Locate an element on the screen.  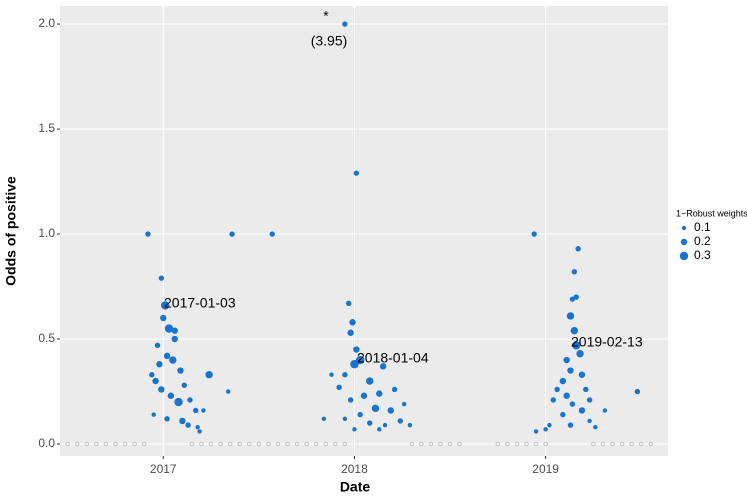
annotation: 2017‑01‑03 is located at coordinates (200, 303).